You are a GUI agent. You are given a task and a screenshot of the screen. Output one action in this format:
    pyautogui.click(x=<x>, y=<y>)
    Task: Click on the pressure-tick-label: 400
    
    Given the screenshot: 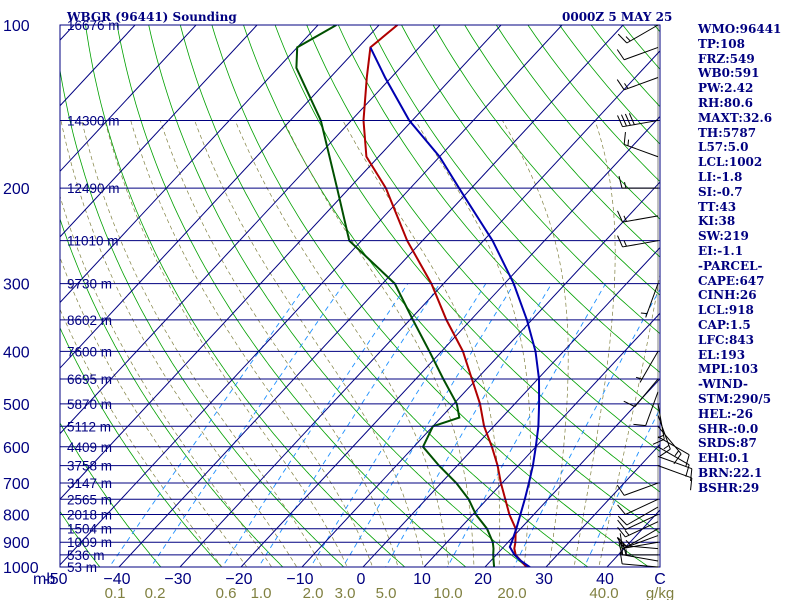 What is the action you would take?
    pyautogui.click(x=16, y=352)
    